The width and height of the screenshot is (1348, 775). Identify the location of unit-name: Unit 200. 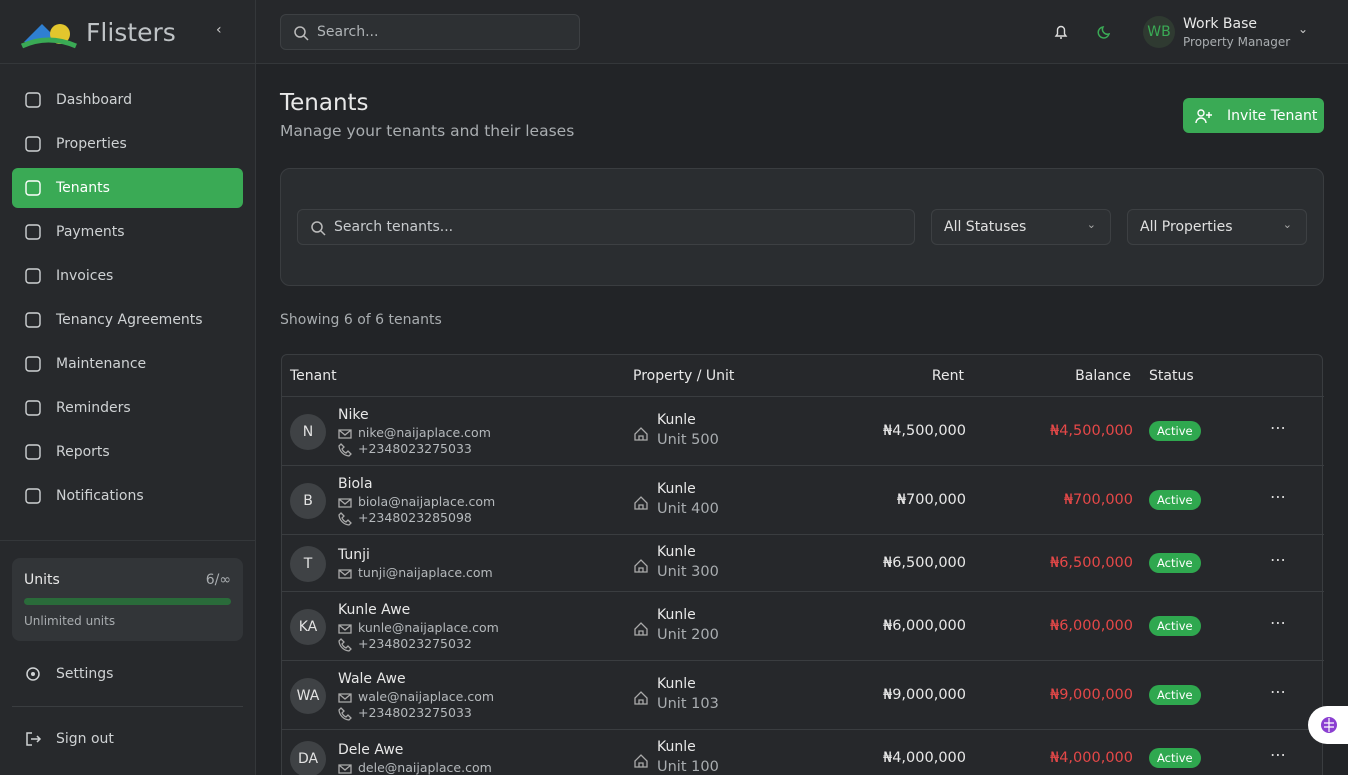
(688, 634).